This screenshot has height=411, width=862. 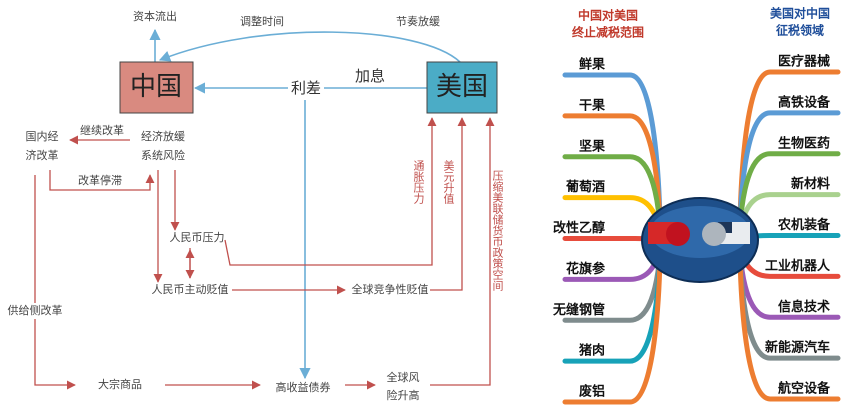 I want to click on left-item: 葡萄酒, so click(x=585, y=187).